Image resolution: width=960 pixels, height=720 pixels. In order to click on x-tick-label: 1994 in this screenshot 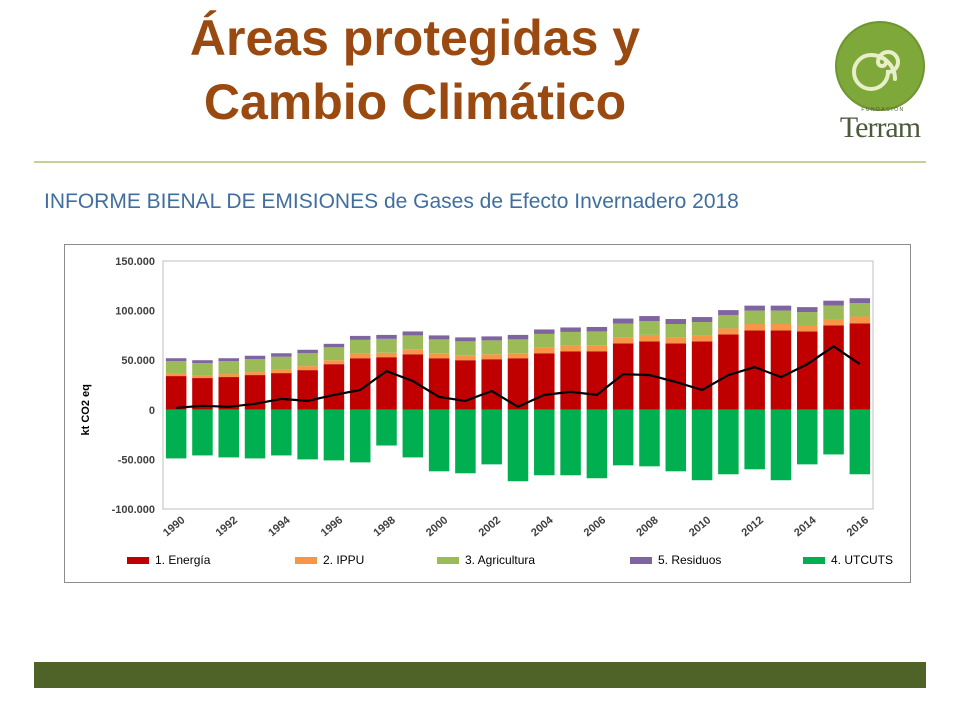, I will do `click(279, 526)`.